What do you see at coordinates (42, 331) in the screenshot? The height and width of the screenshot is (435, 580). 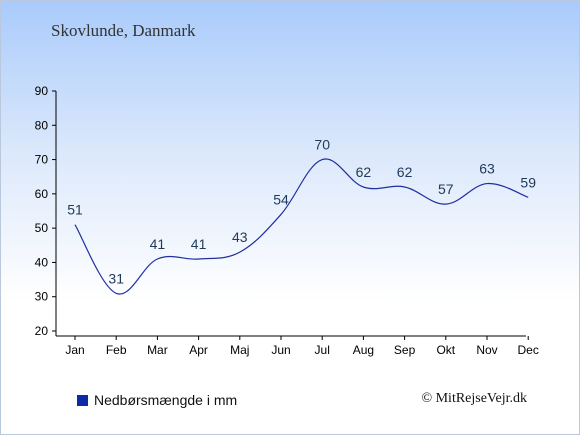 I see `y-tick-label: 20` at bounding box center [42, 331].